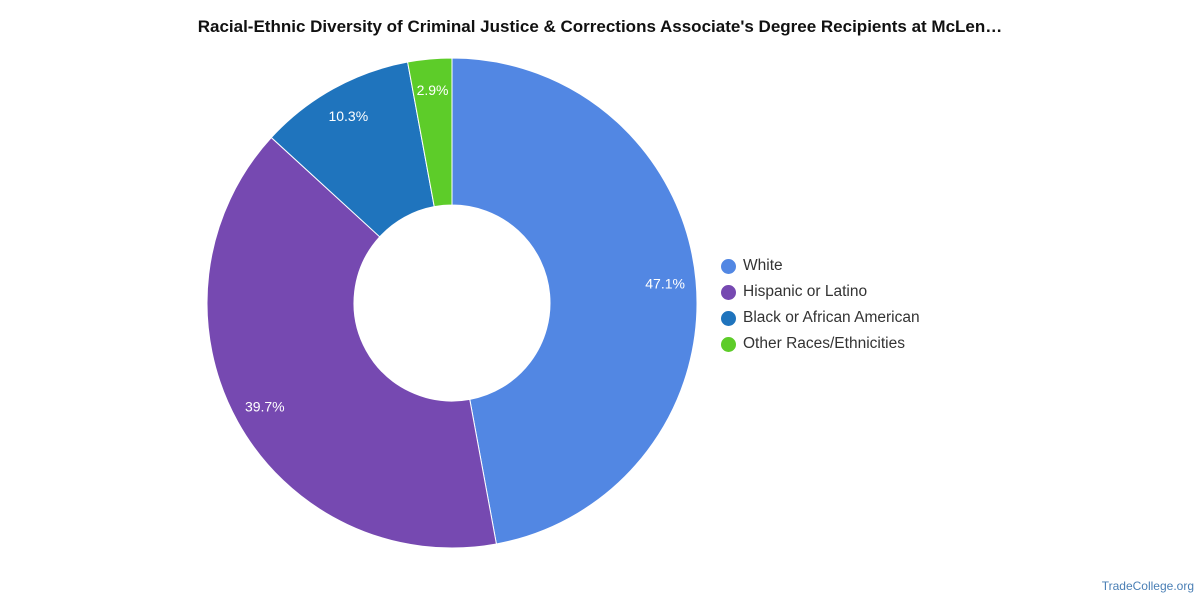 The width and height of the screenshot is (1200, 600). I want to click on legend-label: Other Races/Ethnicities, so click(824, 343).